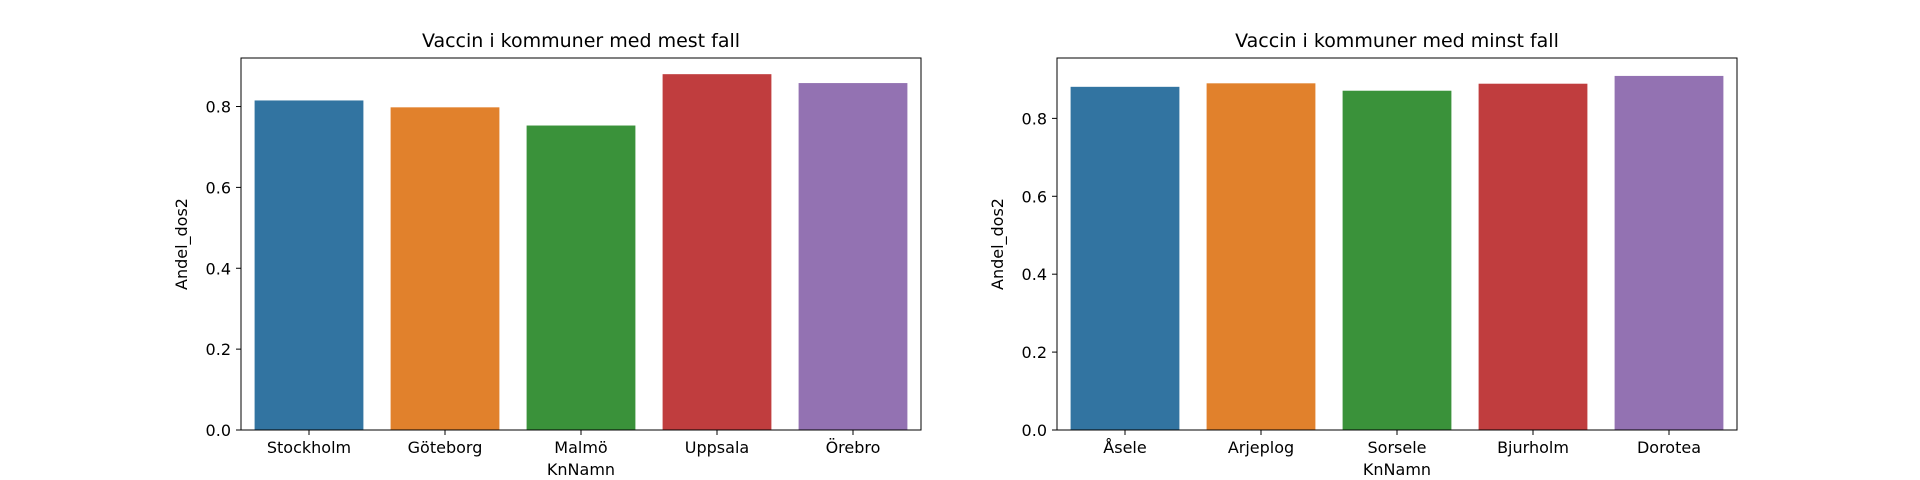  I want to click on bar-bjurholm, so click(1533, 257).